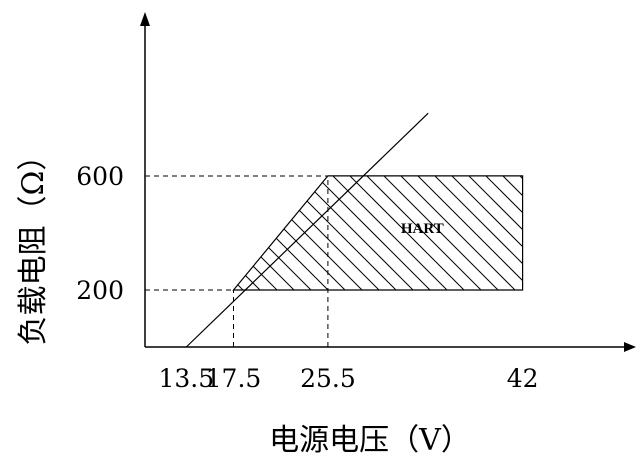 Image resolution: width=643 pixels, height=465 pixels. What do you see at coordinates (370, 440) in the screenshot?
I see `x-axis-title: 电源电压（V）` at bounding box center [370, 440].